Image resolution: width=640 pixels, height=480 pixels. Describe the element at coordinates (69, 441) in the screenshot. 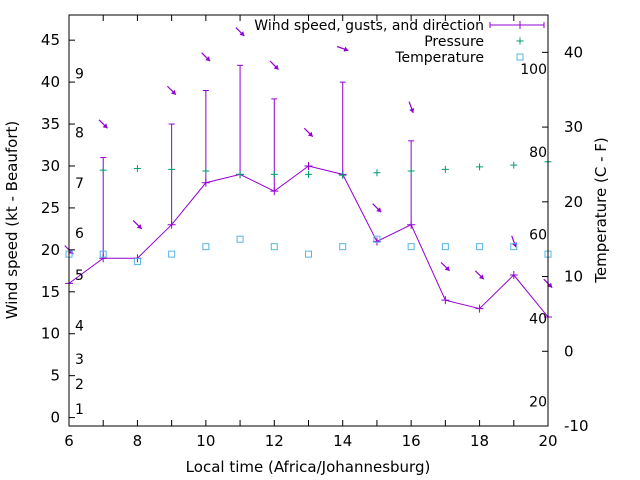

I see `x-tick-label: 6` at that location.